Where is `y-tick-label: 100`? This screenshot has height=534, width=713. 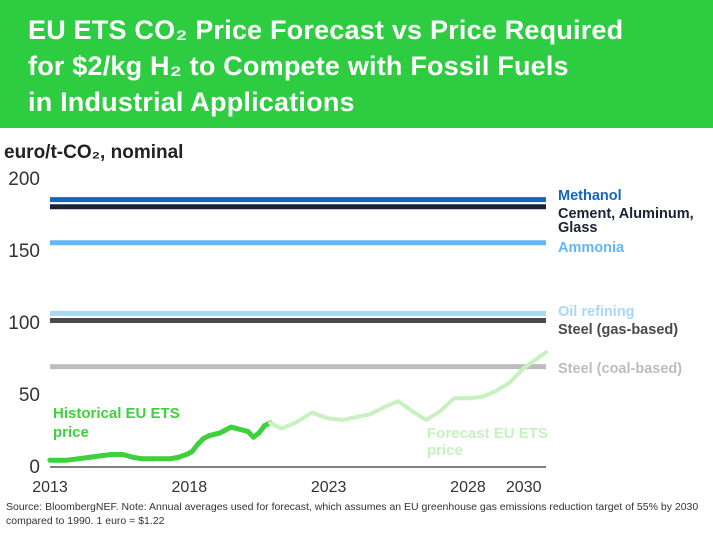 y-tick-label: 100 is located at coordinates (24, 323).